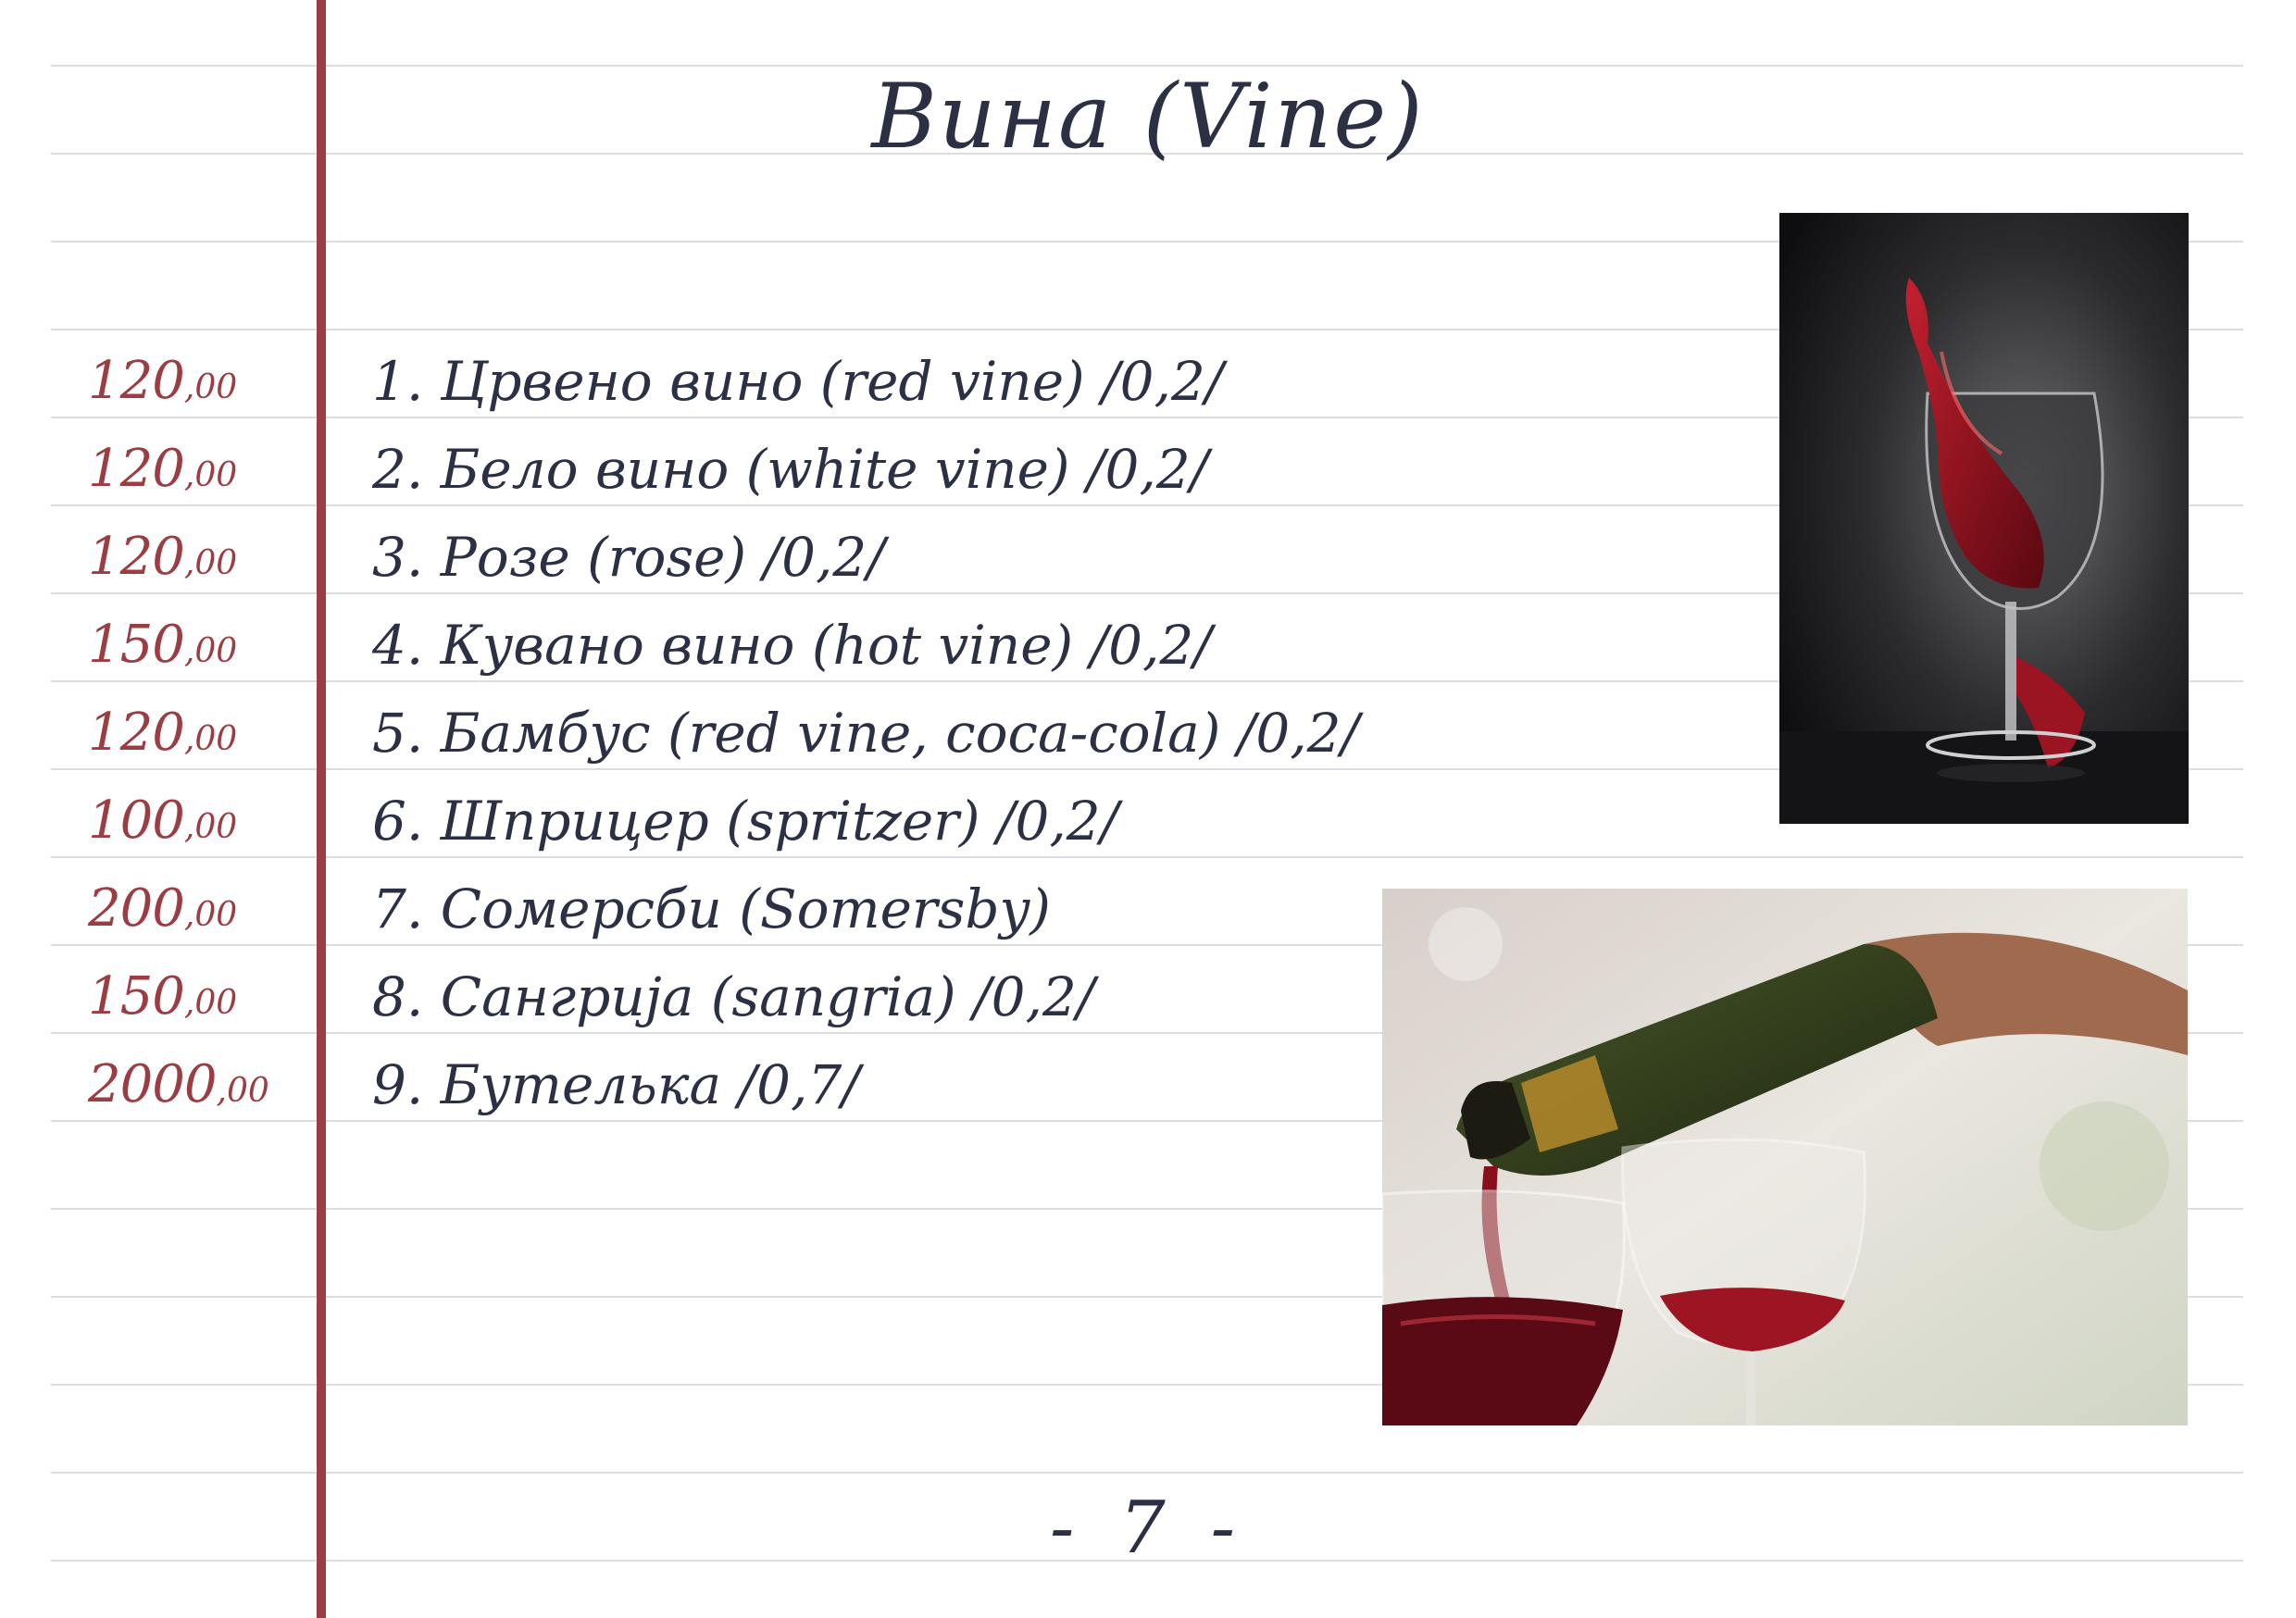 This screenshot has width=2296, height=1618. Describe the element at coordinates (136, 908) in the screenshot. I see `price-value: 200` at that location.